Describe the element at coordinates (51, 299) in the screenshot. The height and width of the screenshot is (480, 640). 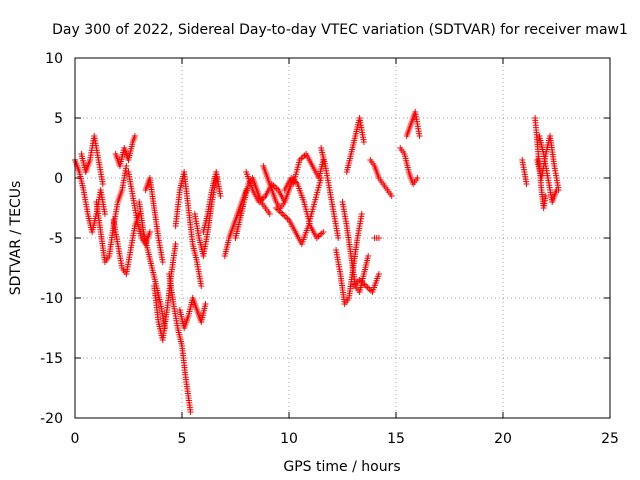
I see `y-tick-label: -10` at that location.